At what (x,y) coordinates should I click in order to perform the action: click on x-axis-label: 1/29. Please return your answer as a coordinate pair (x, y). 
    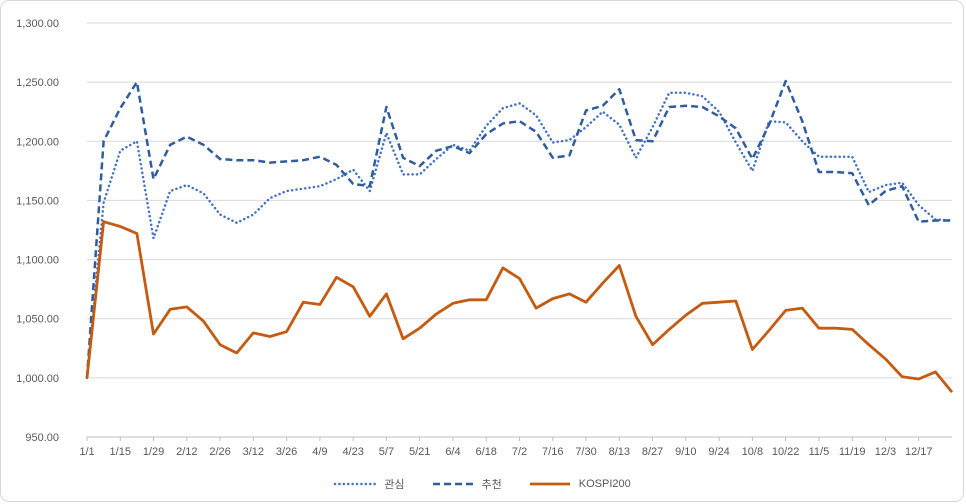
    Looking at the image, I should click on (153, 452).